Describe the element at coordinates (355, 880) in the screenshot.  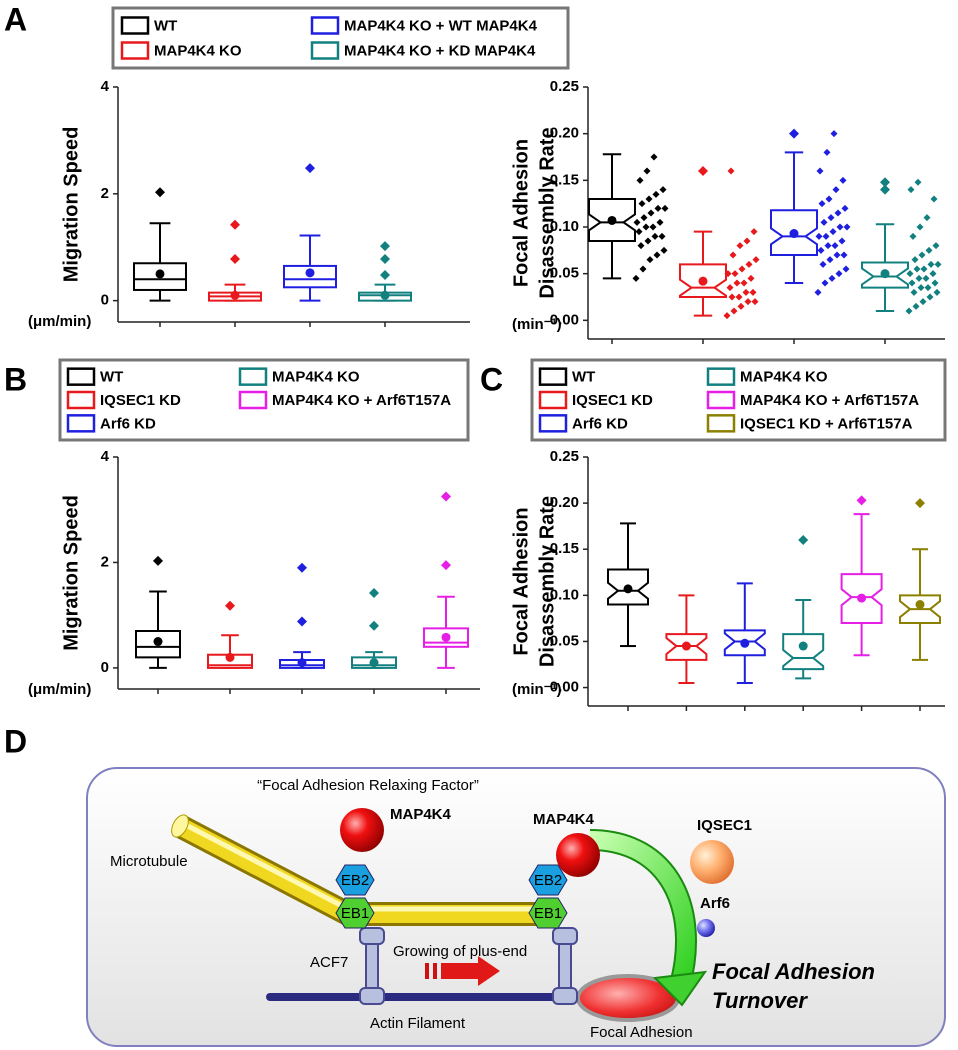
I see `diagram-label: EB2` at that location.